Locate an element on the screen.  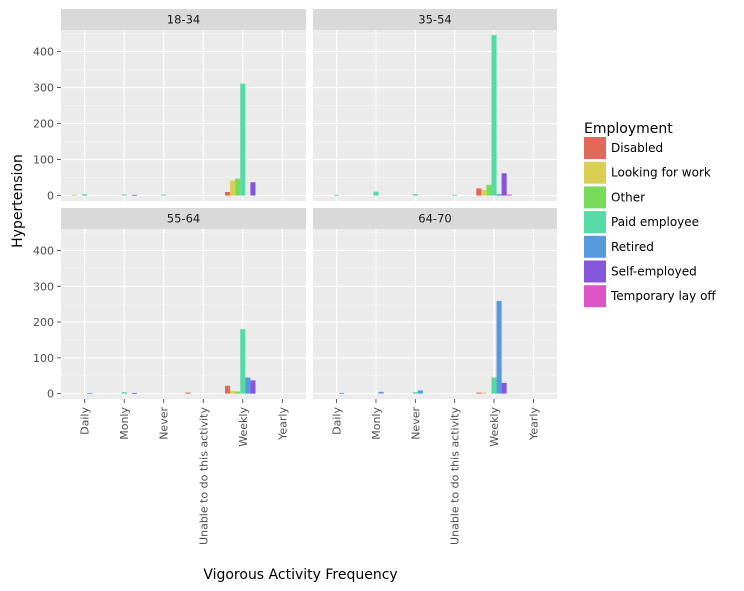
legend-item: Retired is located at coordinates (619, 246).